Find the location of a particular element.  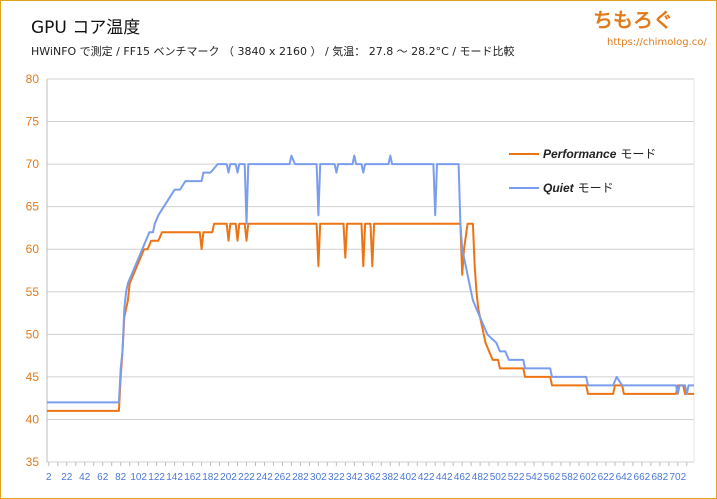

x-tick-label: 482 is located at coordinates (480, 477).